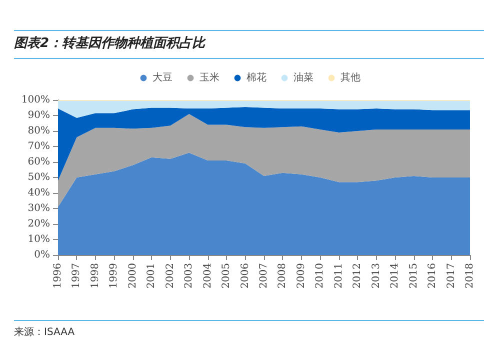 The height and width of the screenshot is (362, 500). What do you see at coordinates (226, 275) in the screenshot?
I see `x-tick-label: 2005` at bounding box center [226, 275].